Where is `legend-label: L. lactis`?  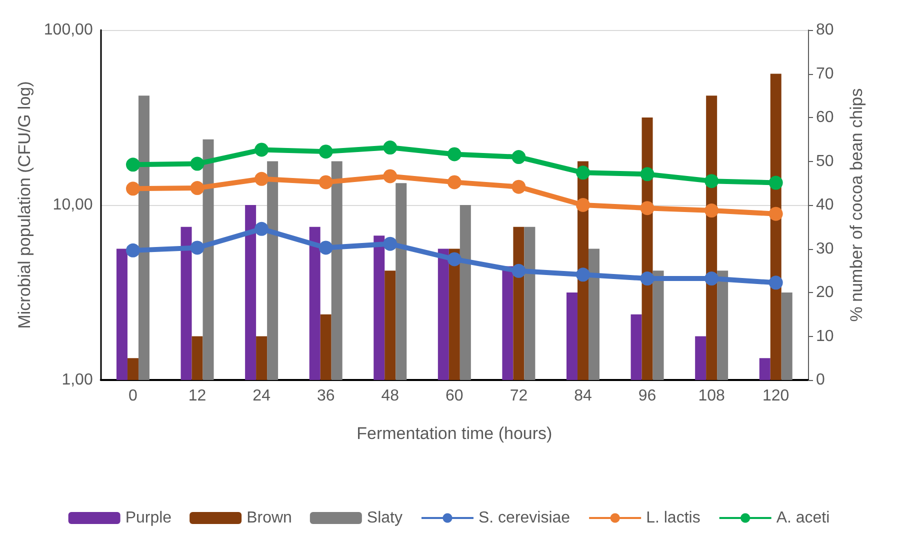
legend-label: L. lactis is located at coordinates (673, 518).